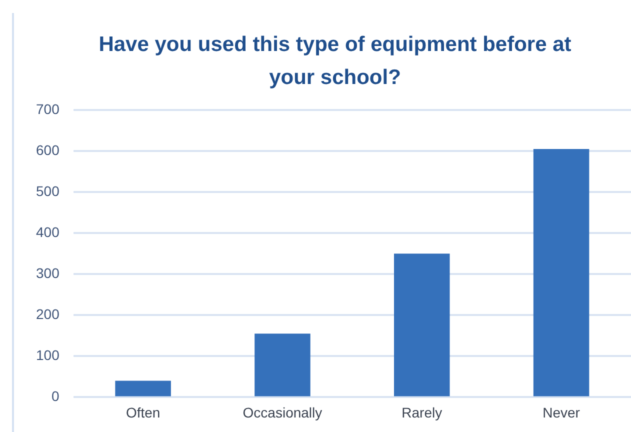 This screenshot has width=631, height=432. Describe the element at coordinates (143, 412) in the screenshot. I see `x-tick-label: Often` at that location.